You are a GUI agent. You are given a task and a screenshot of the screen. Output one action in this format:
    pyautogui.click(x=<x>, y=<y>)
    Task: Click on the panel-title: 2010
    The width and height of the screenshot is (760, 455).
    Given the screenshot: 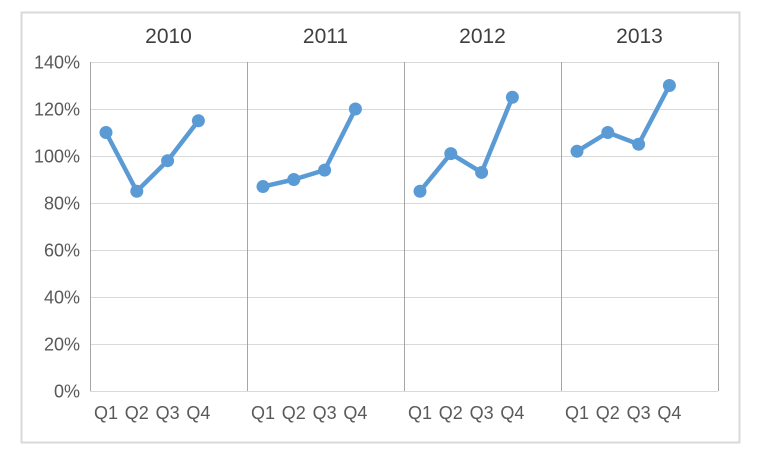 What is the action you would take?
    pyautogui.click(x=168, y=36)
    